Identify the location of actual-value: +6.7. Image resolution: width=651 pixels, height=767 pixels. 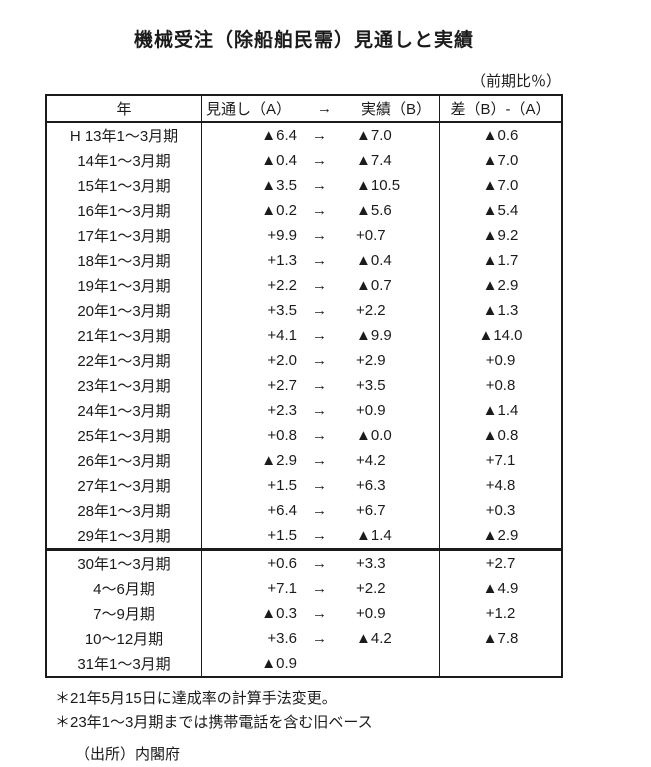
(371, 510).